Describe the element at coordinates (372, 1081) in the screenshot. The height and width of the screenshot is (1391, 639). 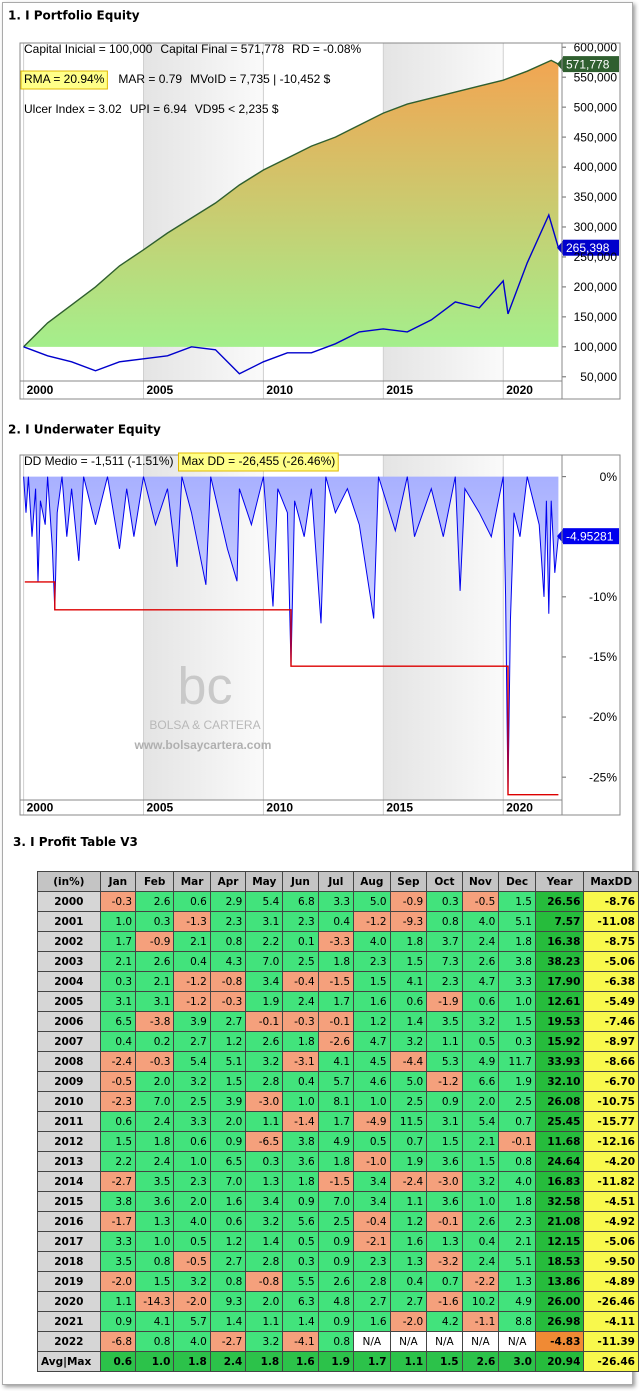
I see `table-cell: 4.6` at that location.